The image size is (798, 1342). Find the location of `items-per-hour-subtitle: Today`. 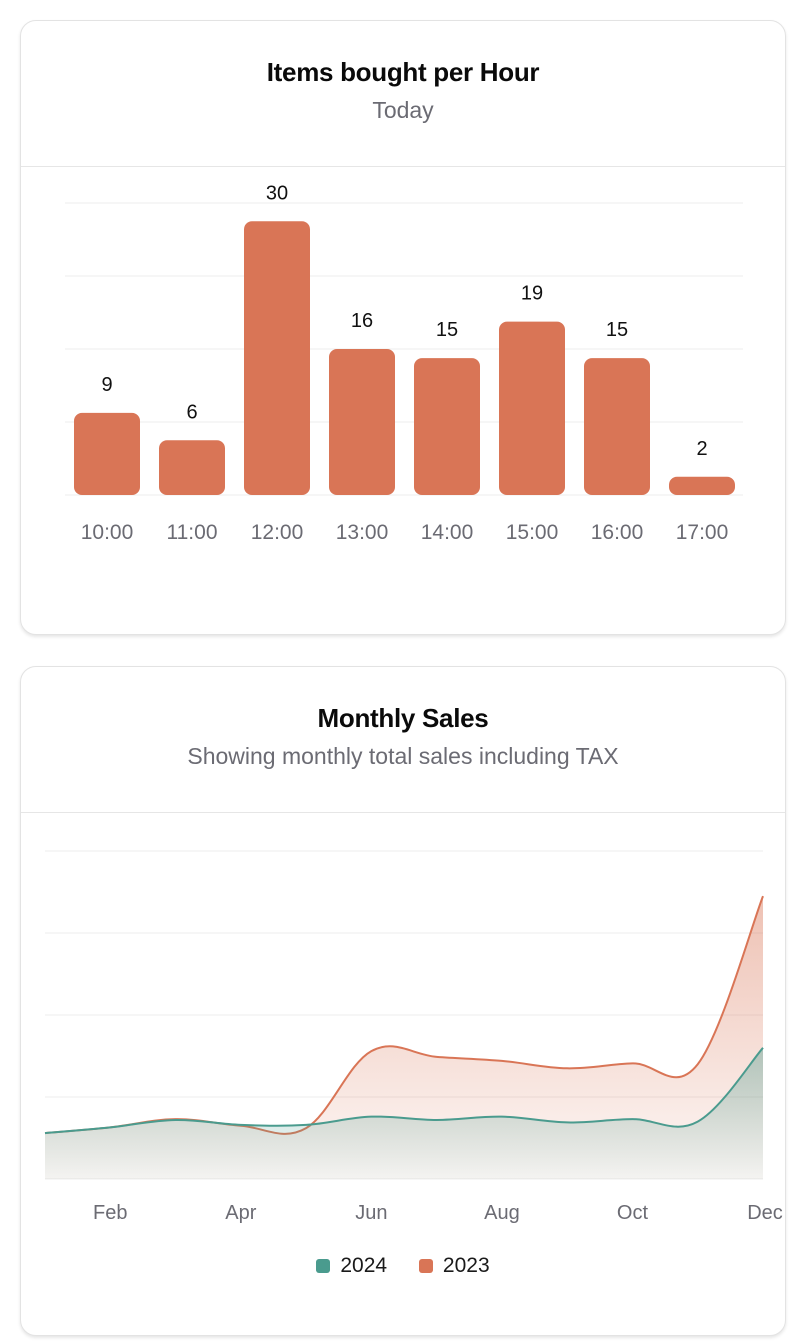

items-per-hour-subtitle: Today is located at coordinates (403, 110).